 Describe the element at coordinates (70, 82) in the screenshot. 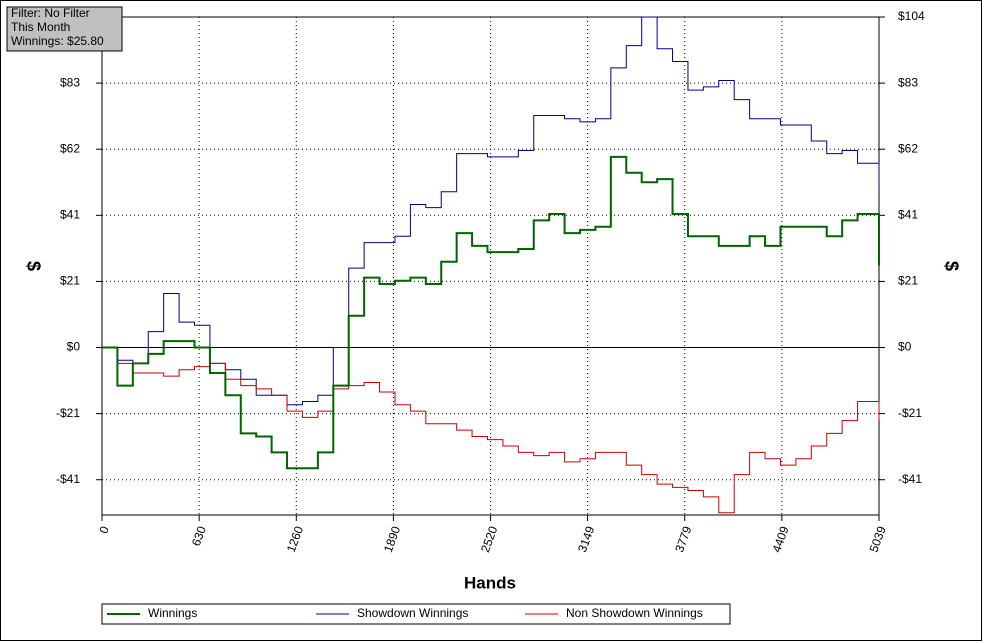

I see `y-tick-label: $83` at that location.